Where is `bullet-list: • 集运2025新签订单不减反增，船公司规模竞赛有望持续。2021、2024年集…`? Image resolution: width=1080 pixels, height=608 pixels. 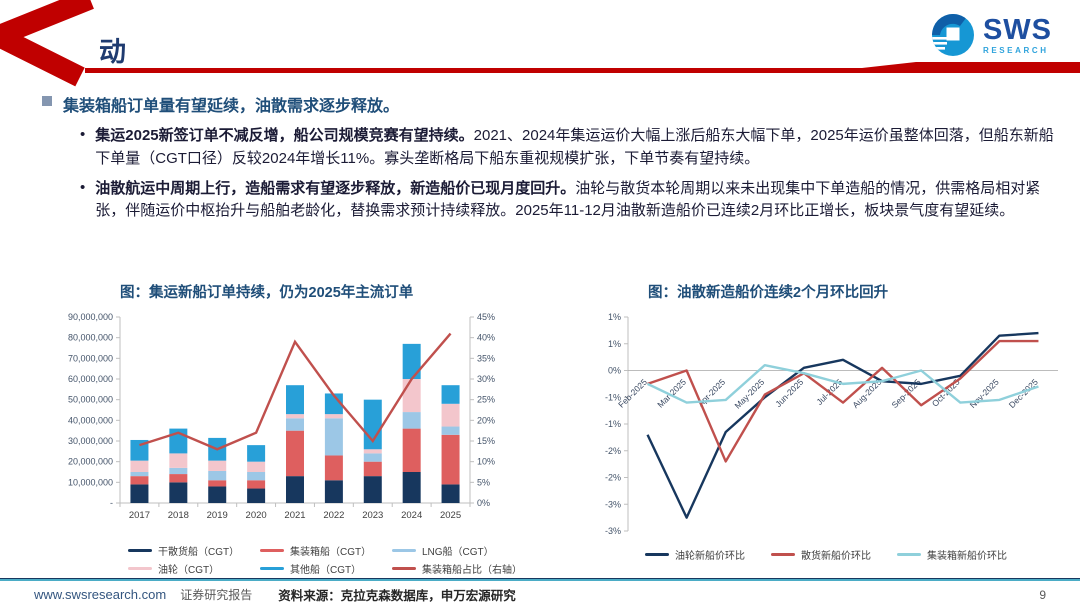 bullet-list: • 集运2025新签订单不减反增，船公司规模竞赛有望持续。2021、2024年集… is located at coordinates (567, 174).